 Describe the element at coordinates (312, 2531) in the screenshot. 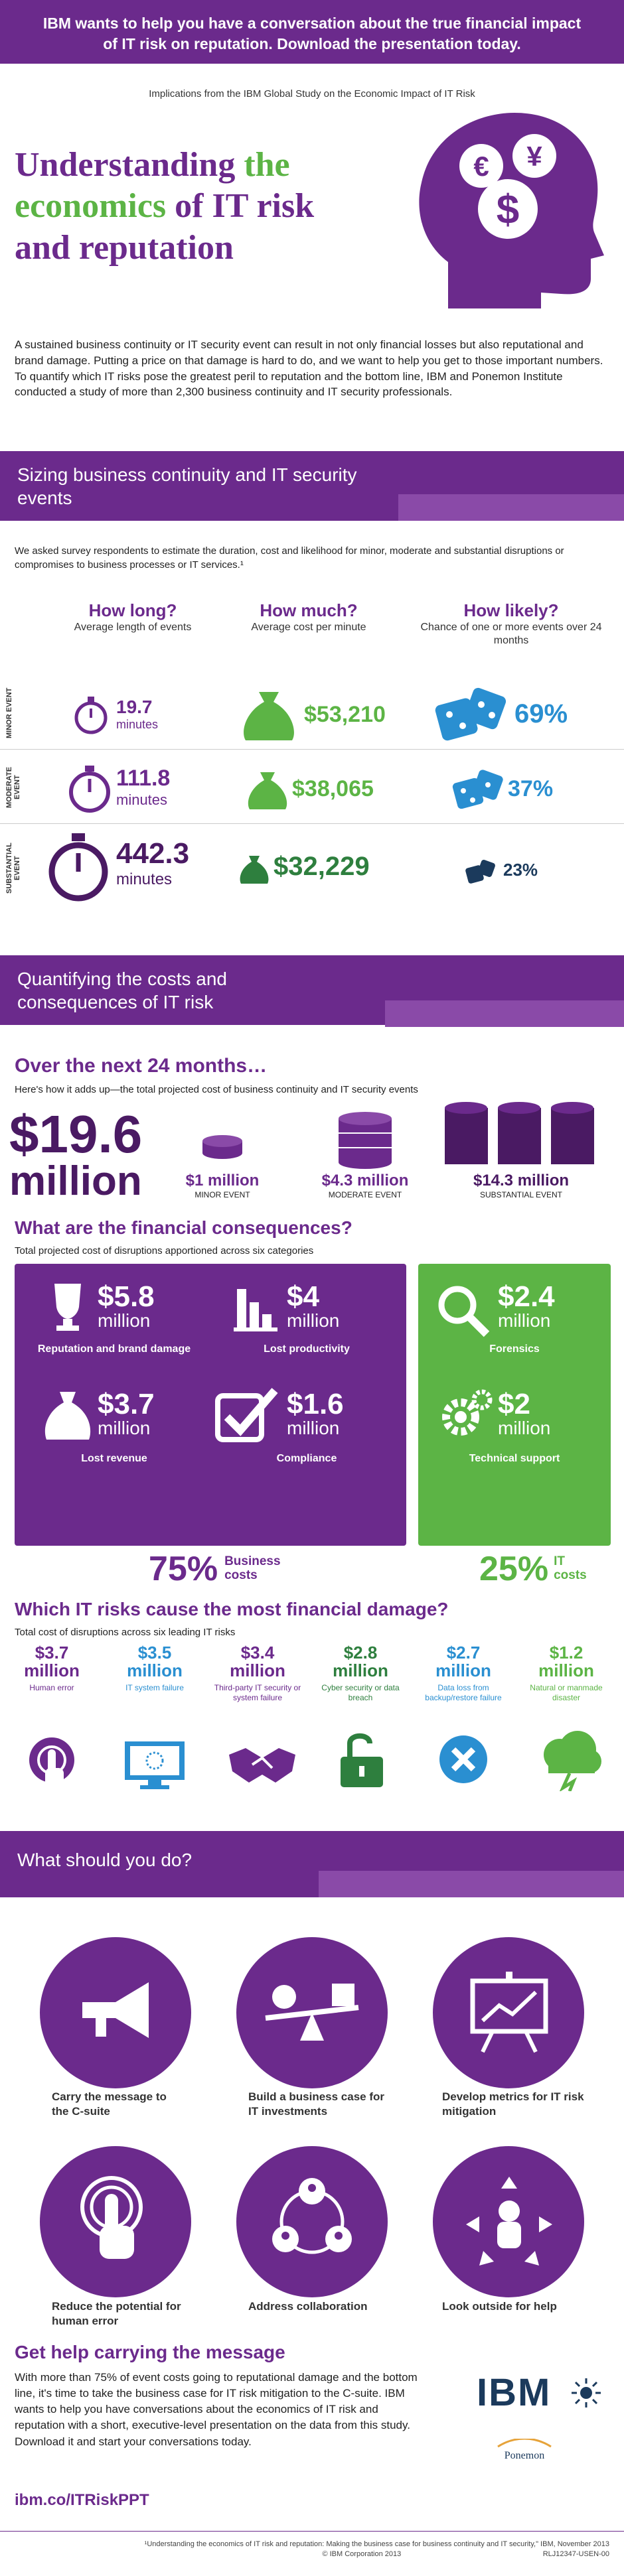

I see `divider` at that location.